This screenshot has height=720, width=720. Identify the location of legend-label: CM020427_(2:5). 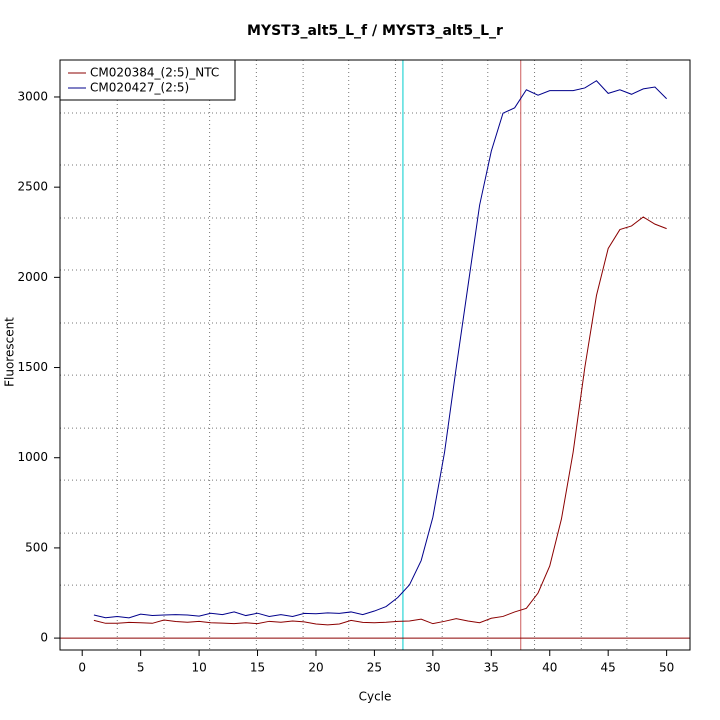
(139, 88).